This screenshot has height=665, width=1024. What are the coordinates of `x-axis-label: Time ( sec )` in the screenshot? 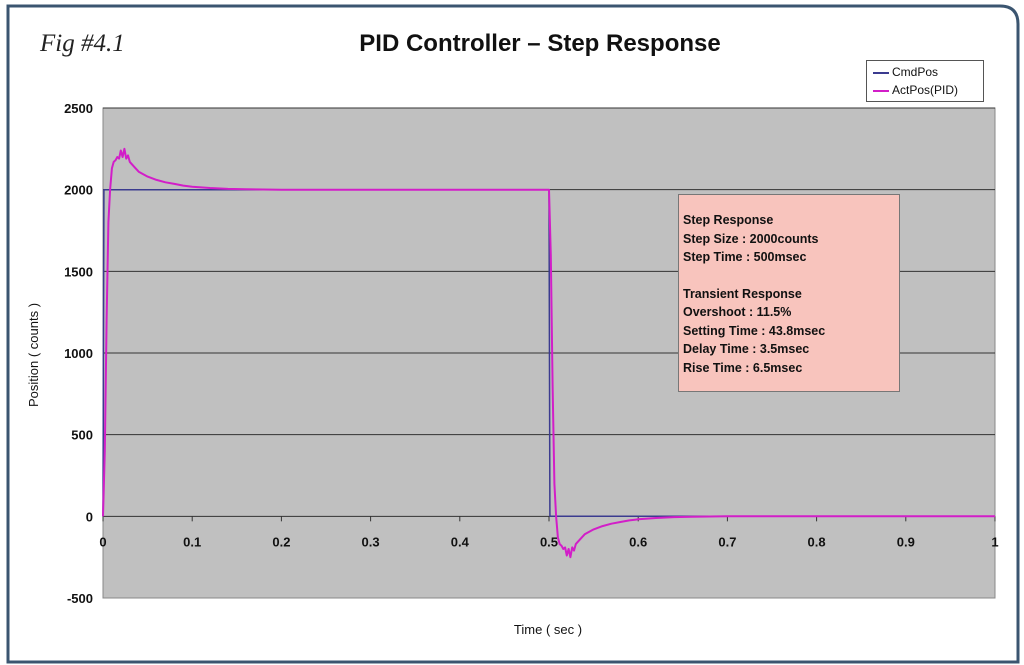 It's located at (548, 629).